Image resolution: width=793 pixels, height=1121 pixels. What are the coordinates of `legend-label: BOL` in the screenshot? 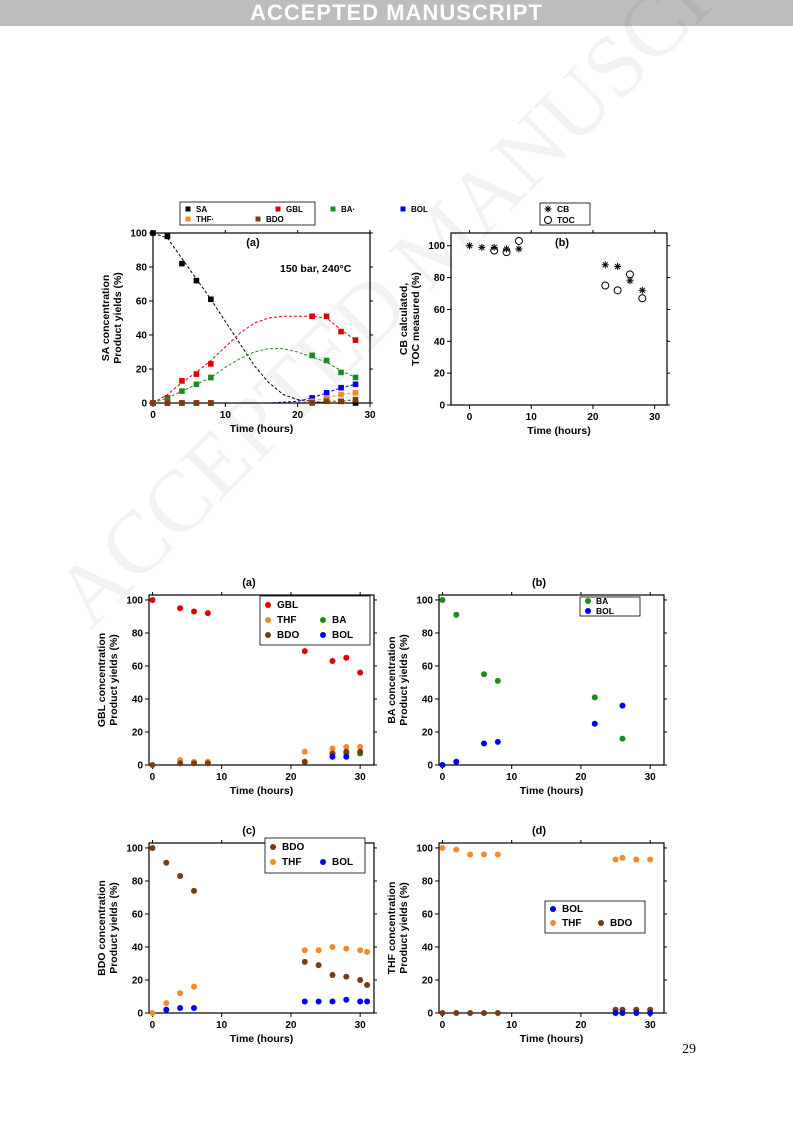 It's located at (342, 635).